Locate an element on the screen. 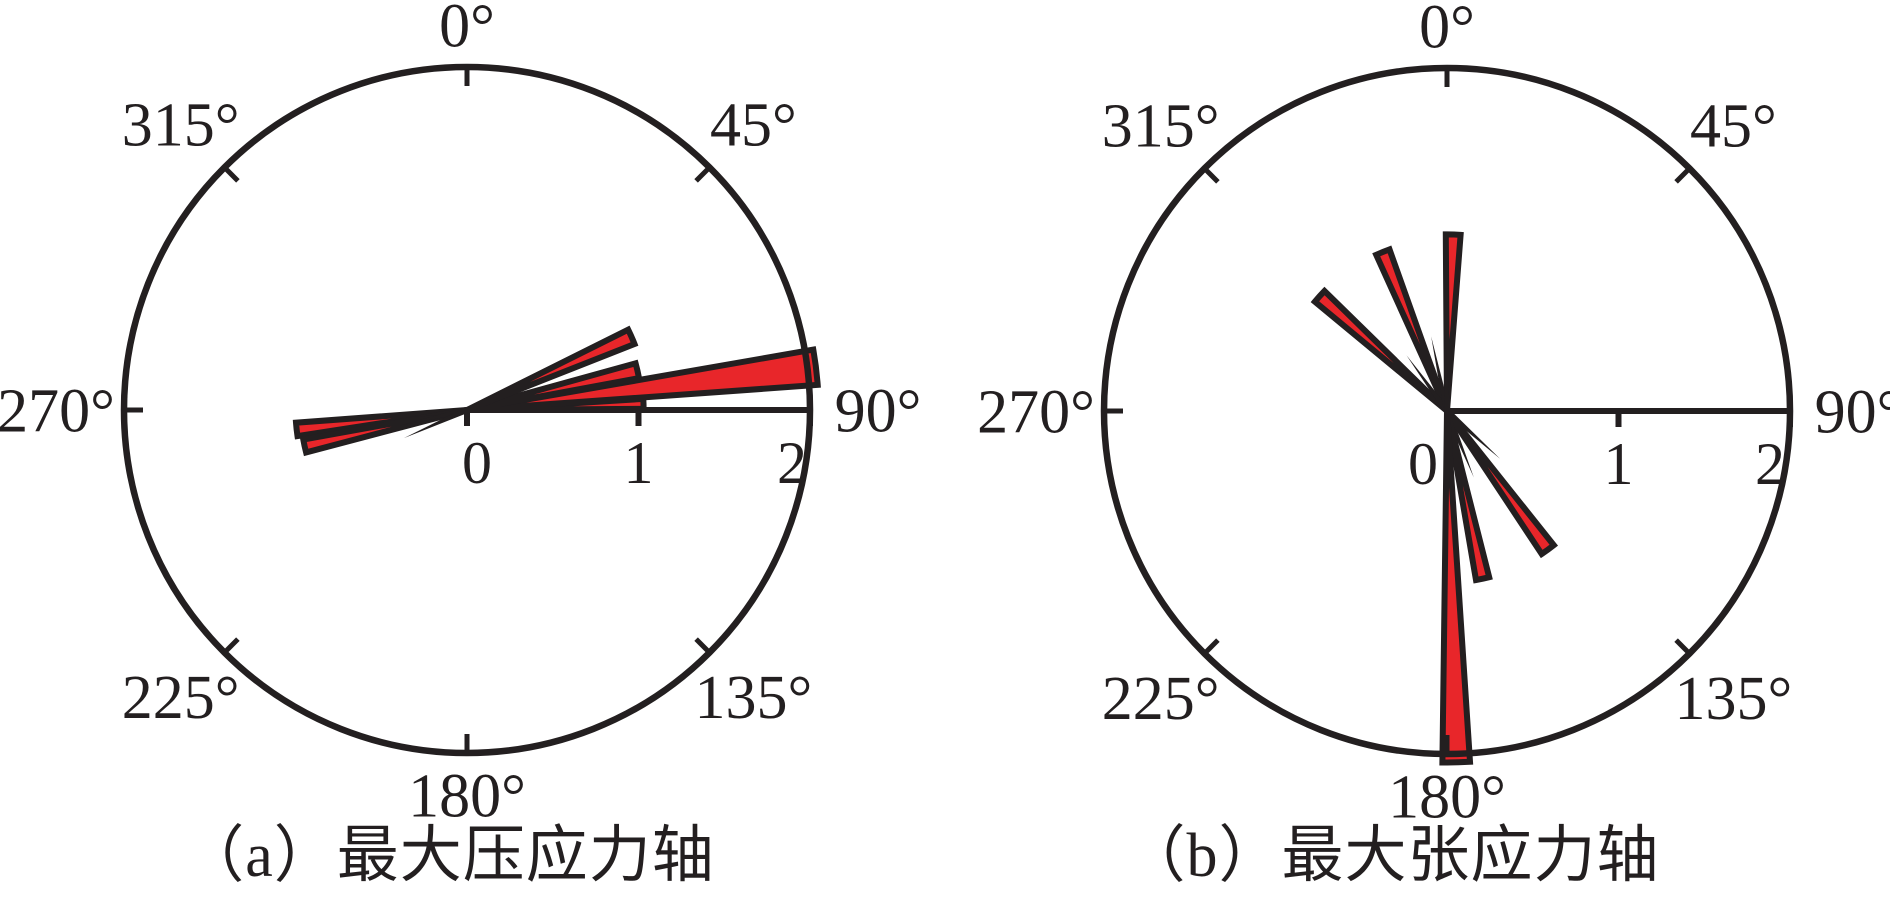  caption-chart-b: （b）最大张应力轴 is located at coordinates (1391, 856).